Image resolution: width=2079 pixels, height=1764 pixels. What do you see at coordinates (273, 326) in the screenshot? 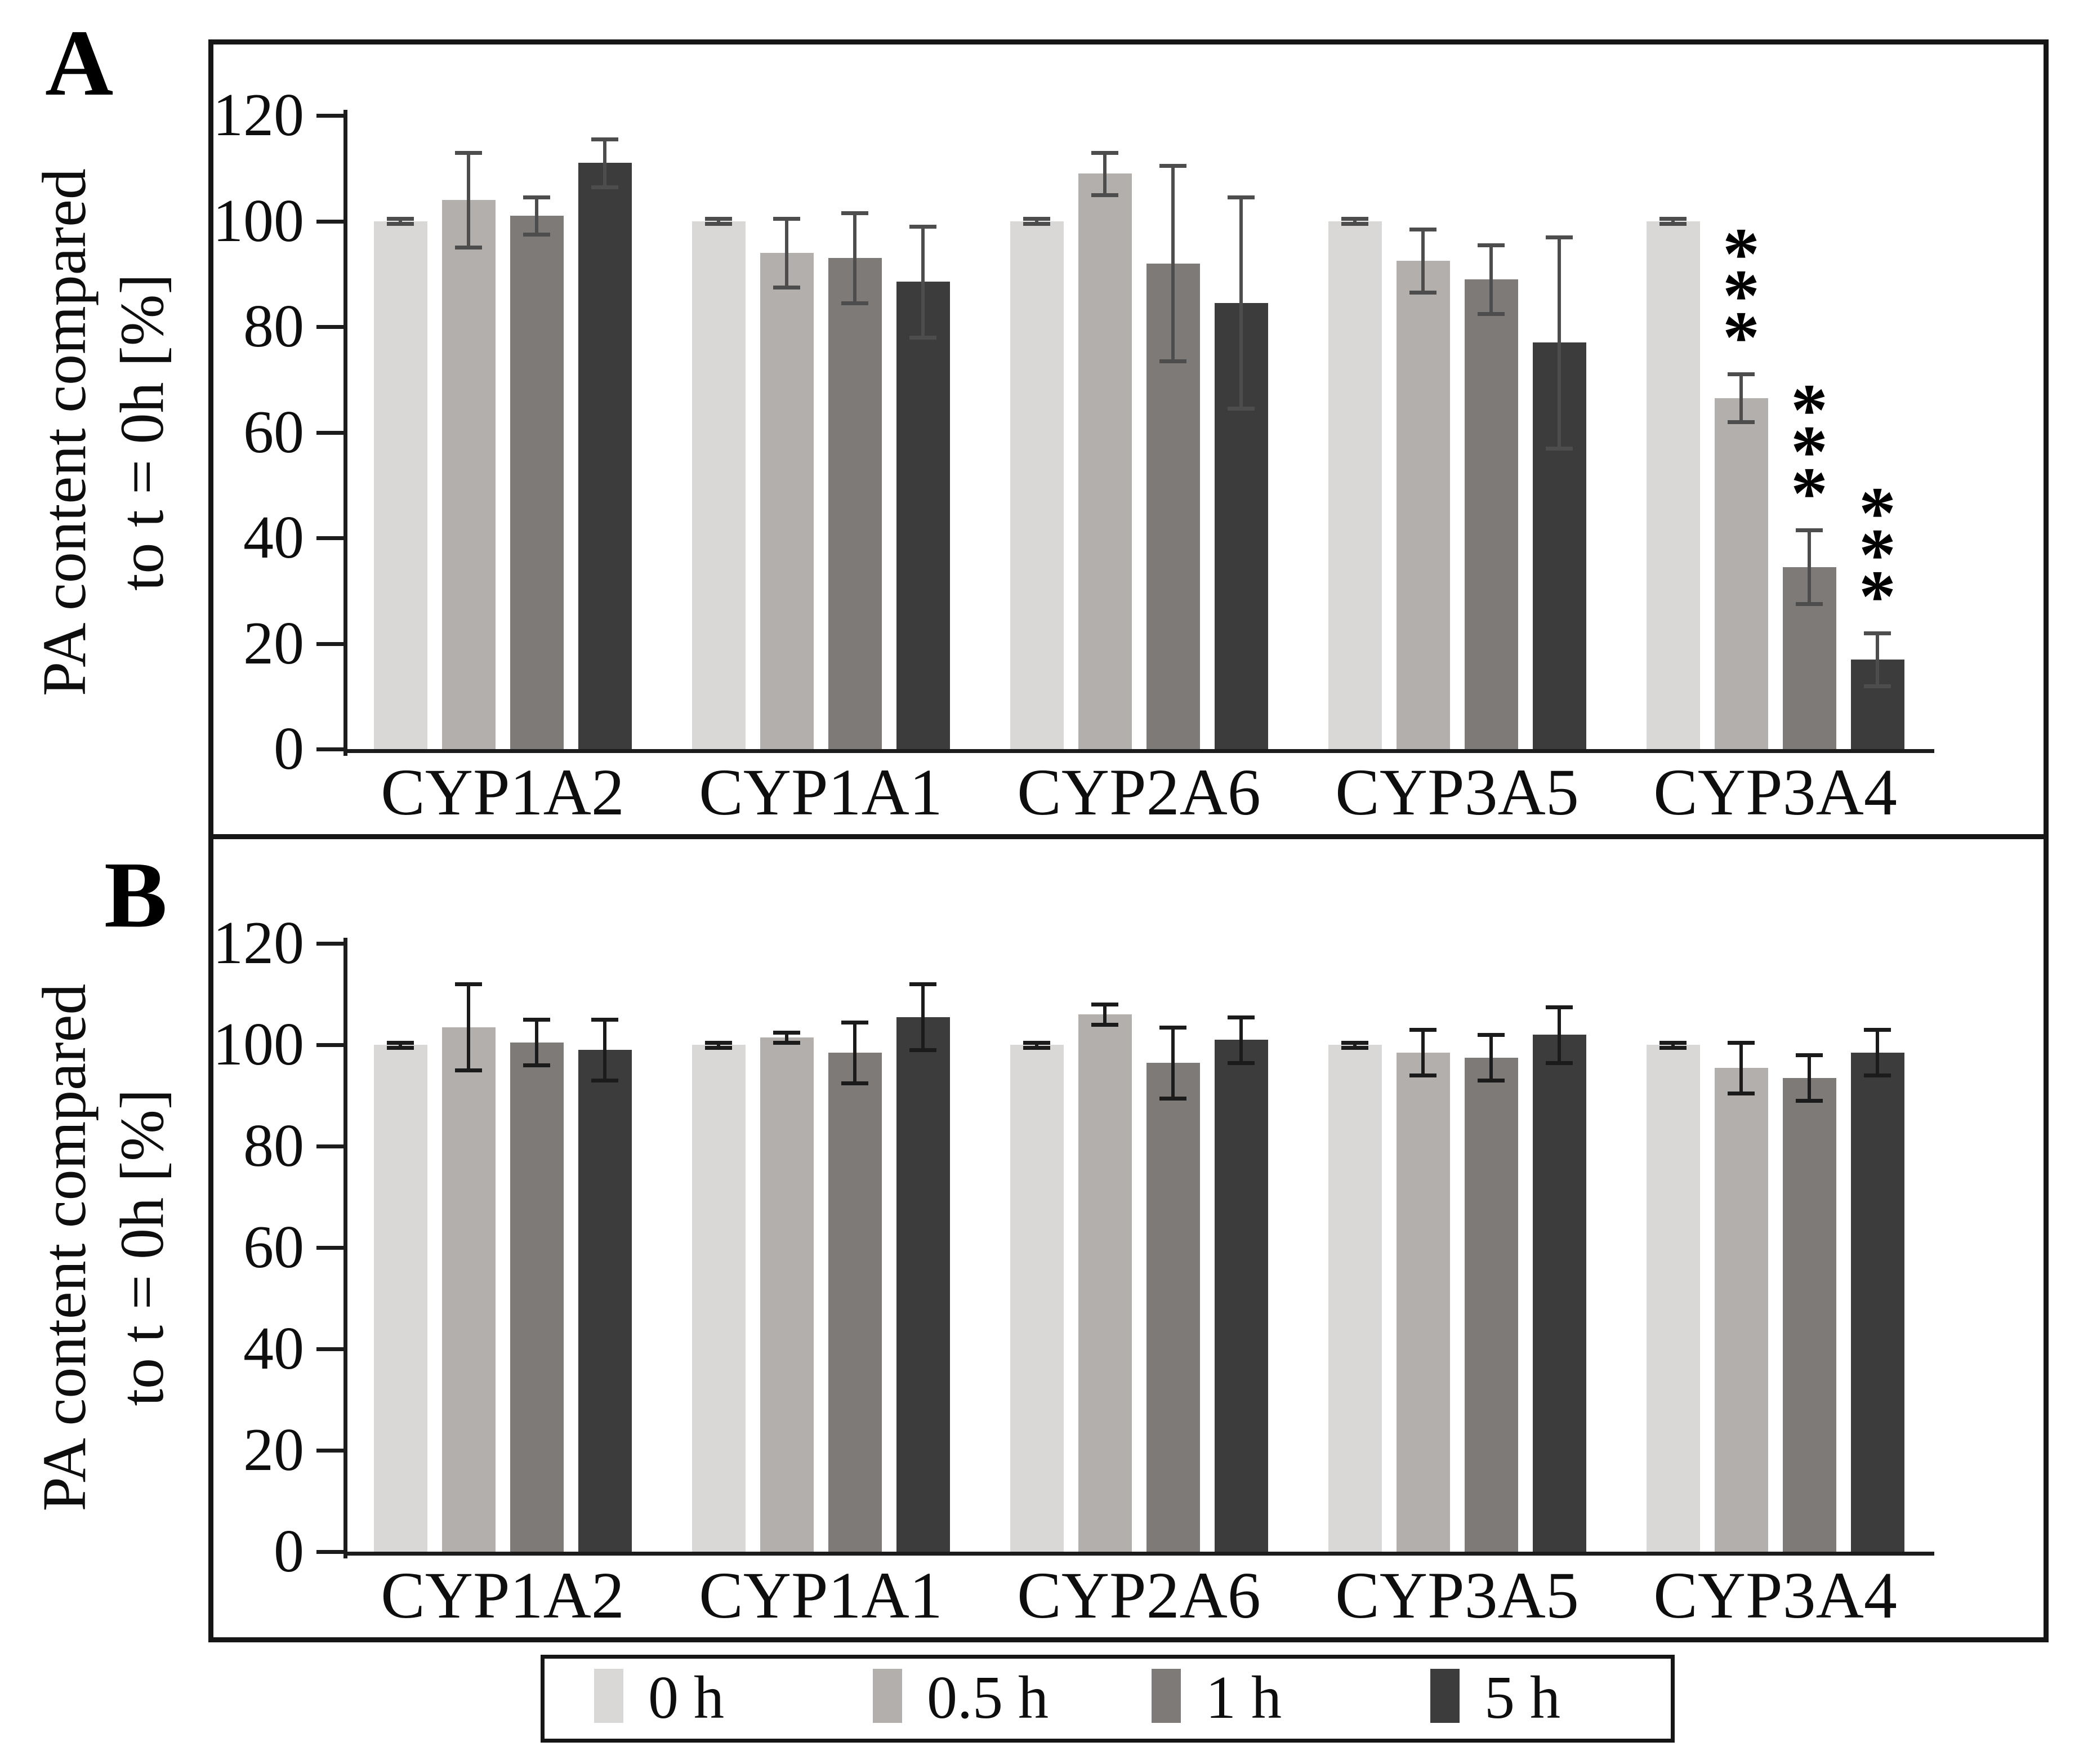
I see `y-tick-label: 80` at bounding box center [273, 326].